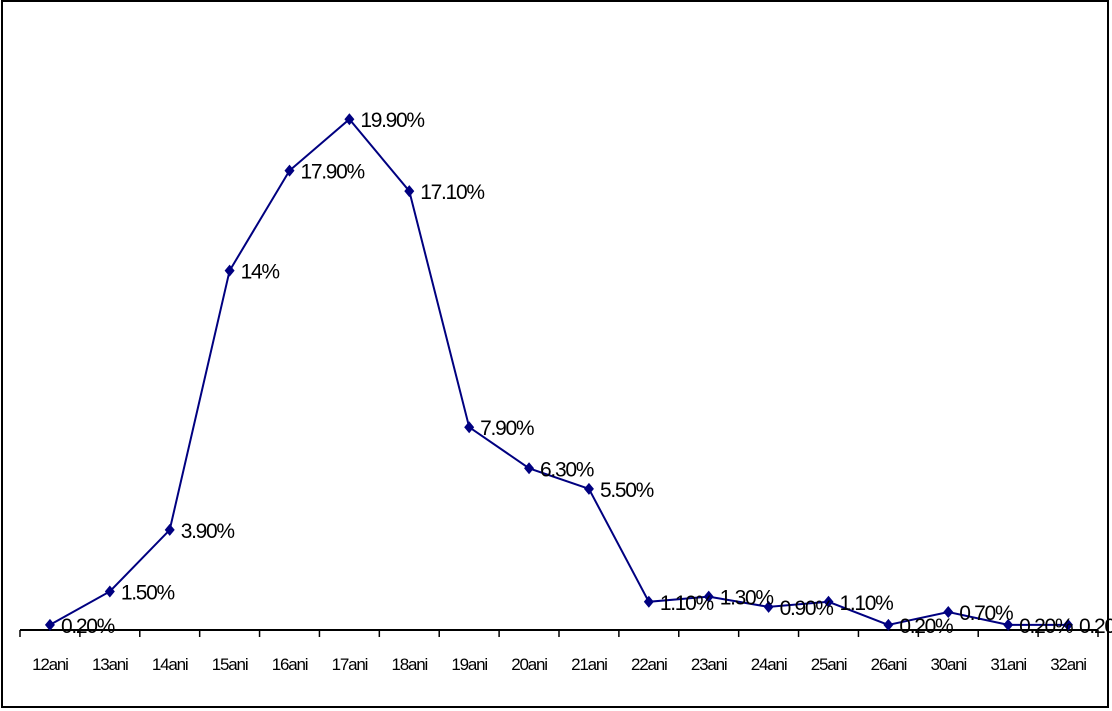 Image resolution: width=1112 pixels, height=711 pixels. What do you see at coordinates (1008, 664) in the screenshot?
I see `x-tick-label: 31ani` at bounding box center [1008, 664].